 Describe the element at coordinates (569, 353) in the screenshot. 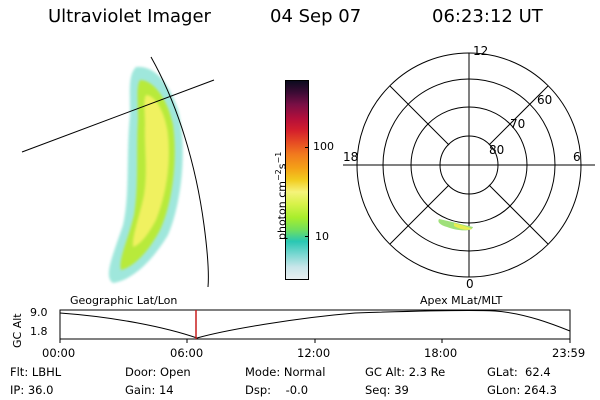

I see `time-tick-2359: 23:59` at that location.